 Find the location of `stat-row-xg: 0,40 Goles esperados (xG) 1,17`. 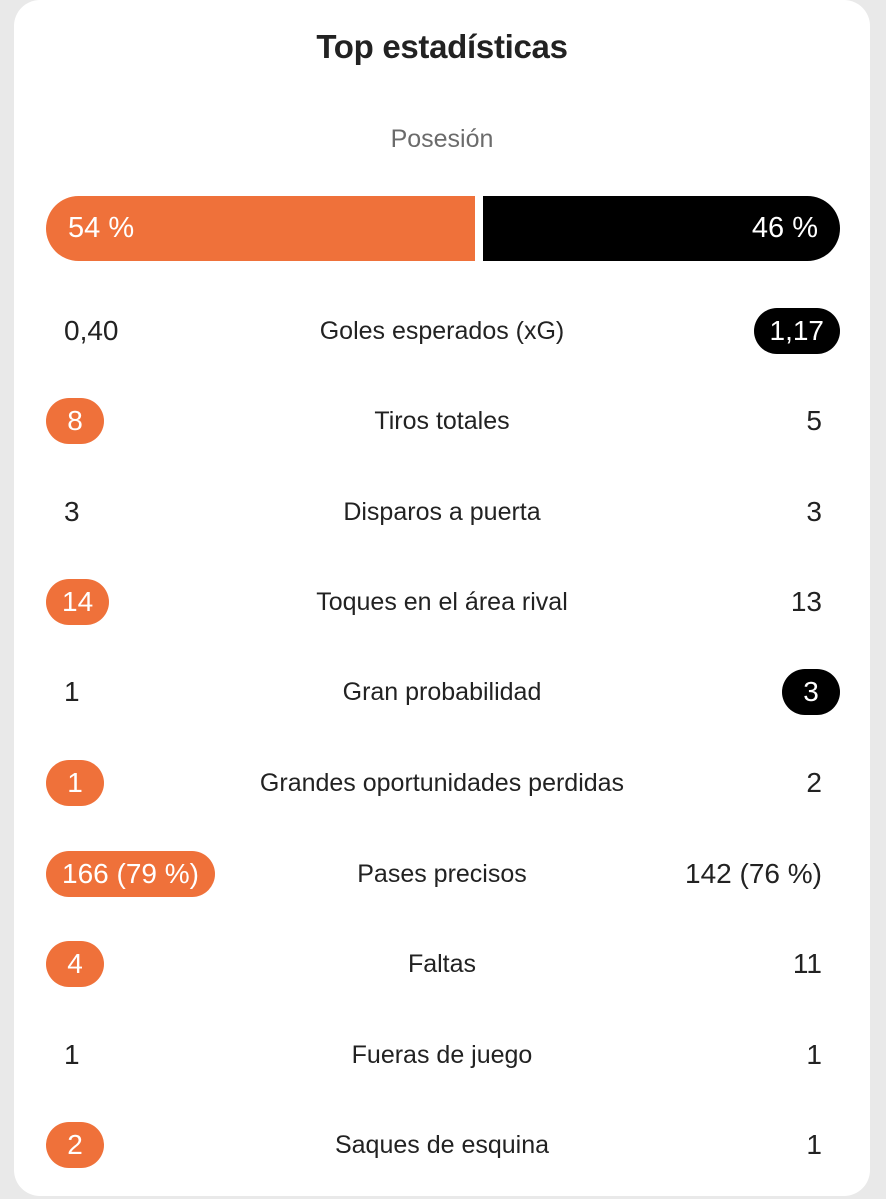

stat-row-xg: 0,40 Goles esperados (xG) 1,17 is located at coordinates (442, 331).